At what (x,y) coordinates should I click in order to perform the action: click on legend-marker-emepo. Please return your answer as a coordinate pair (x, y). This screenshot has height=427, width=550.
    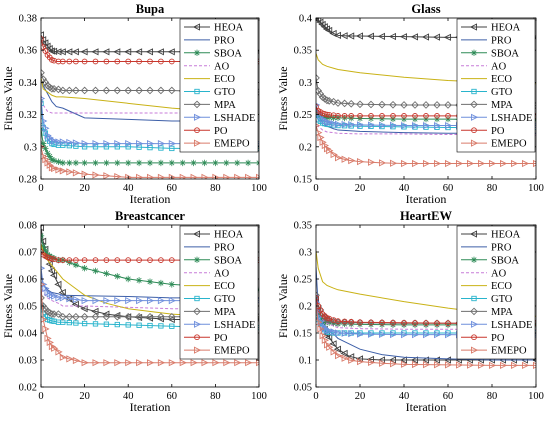
    Looking at the image, I should click on (197, 350).